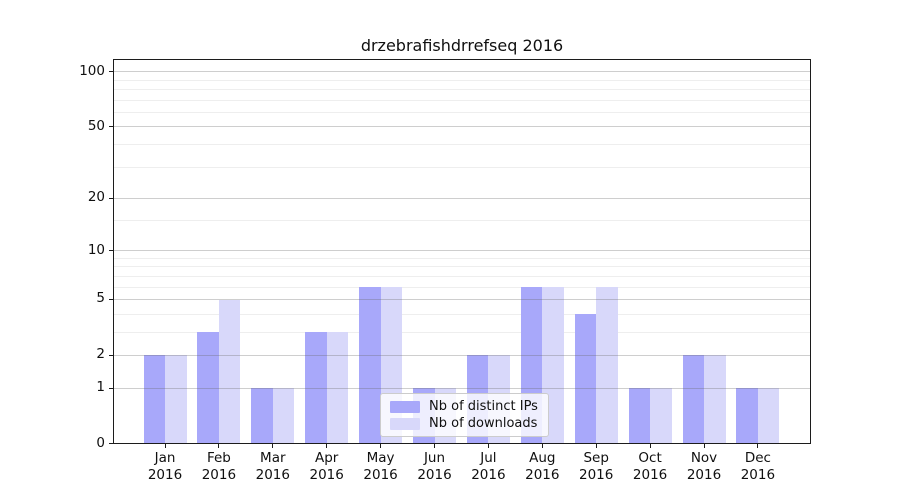  I want to click on x-tick-label: Aug 2016, so click(542, 466).